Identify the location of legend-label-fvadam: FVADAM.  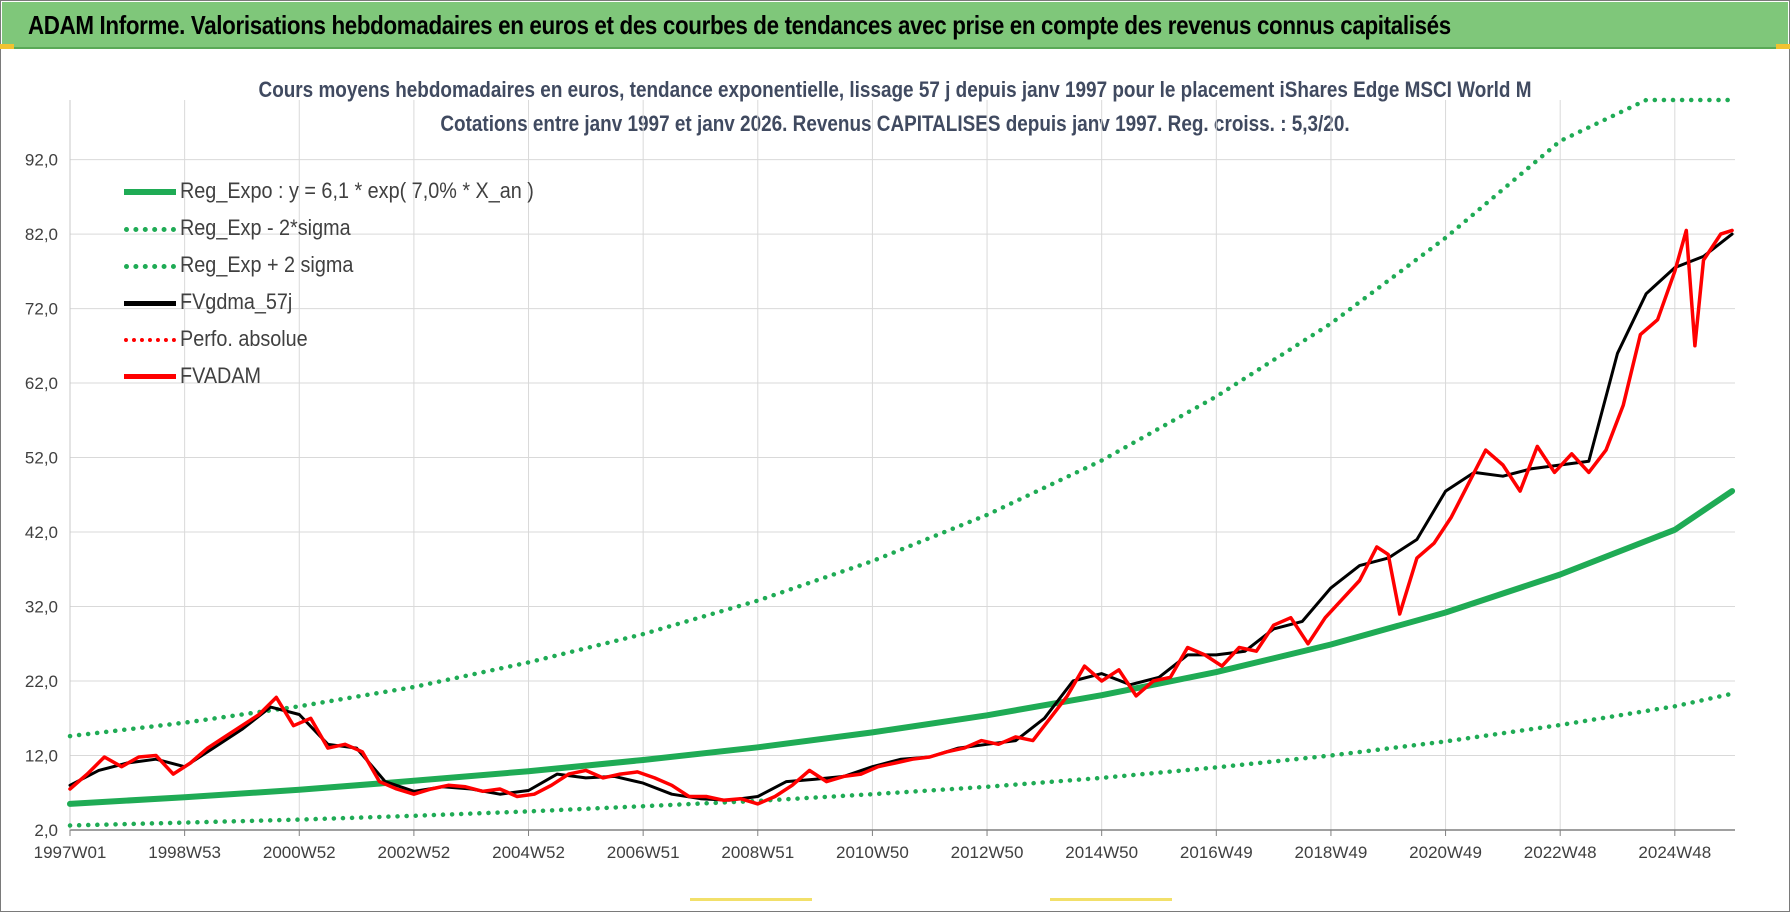
(221, 375).